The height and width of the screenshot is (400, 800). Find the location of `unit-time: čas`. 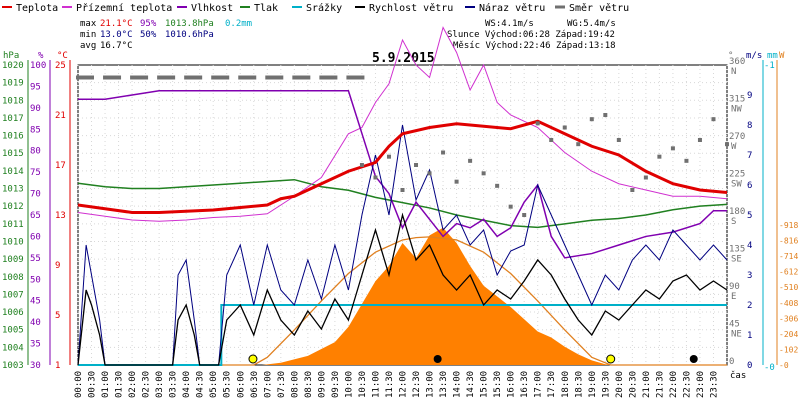

unit-time: čas is located at coordinates (738, 375).